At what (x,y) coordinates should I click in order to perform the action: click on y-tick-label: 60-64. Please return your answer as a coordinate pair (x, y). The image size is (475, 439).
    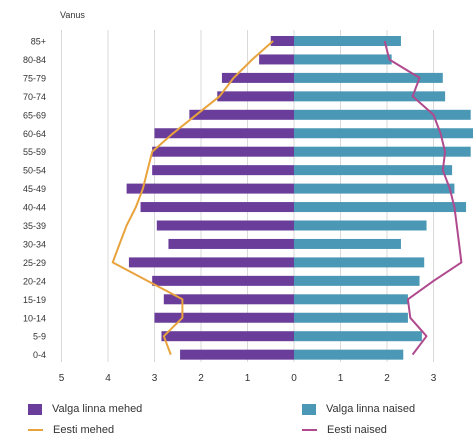
    Looking at the image, I should click on (34, 134).